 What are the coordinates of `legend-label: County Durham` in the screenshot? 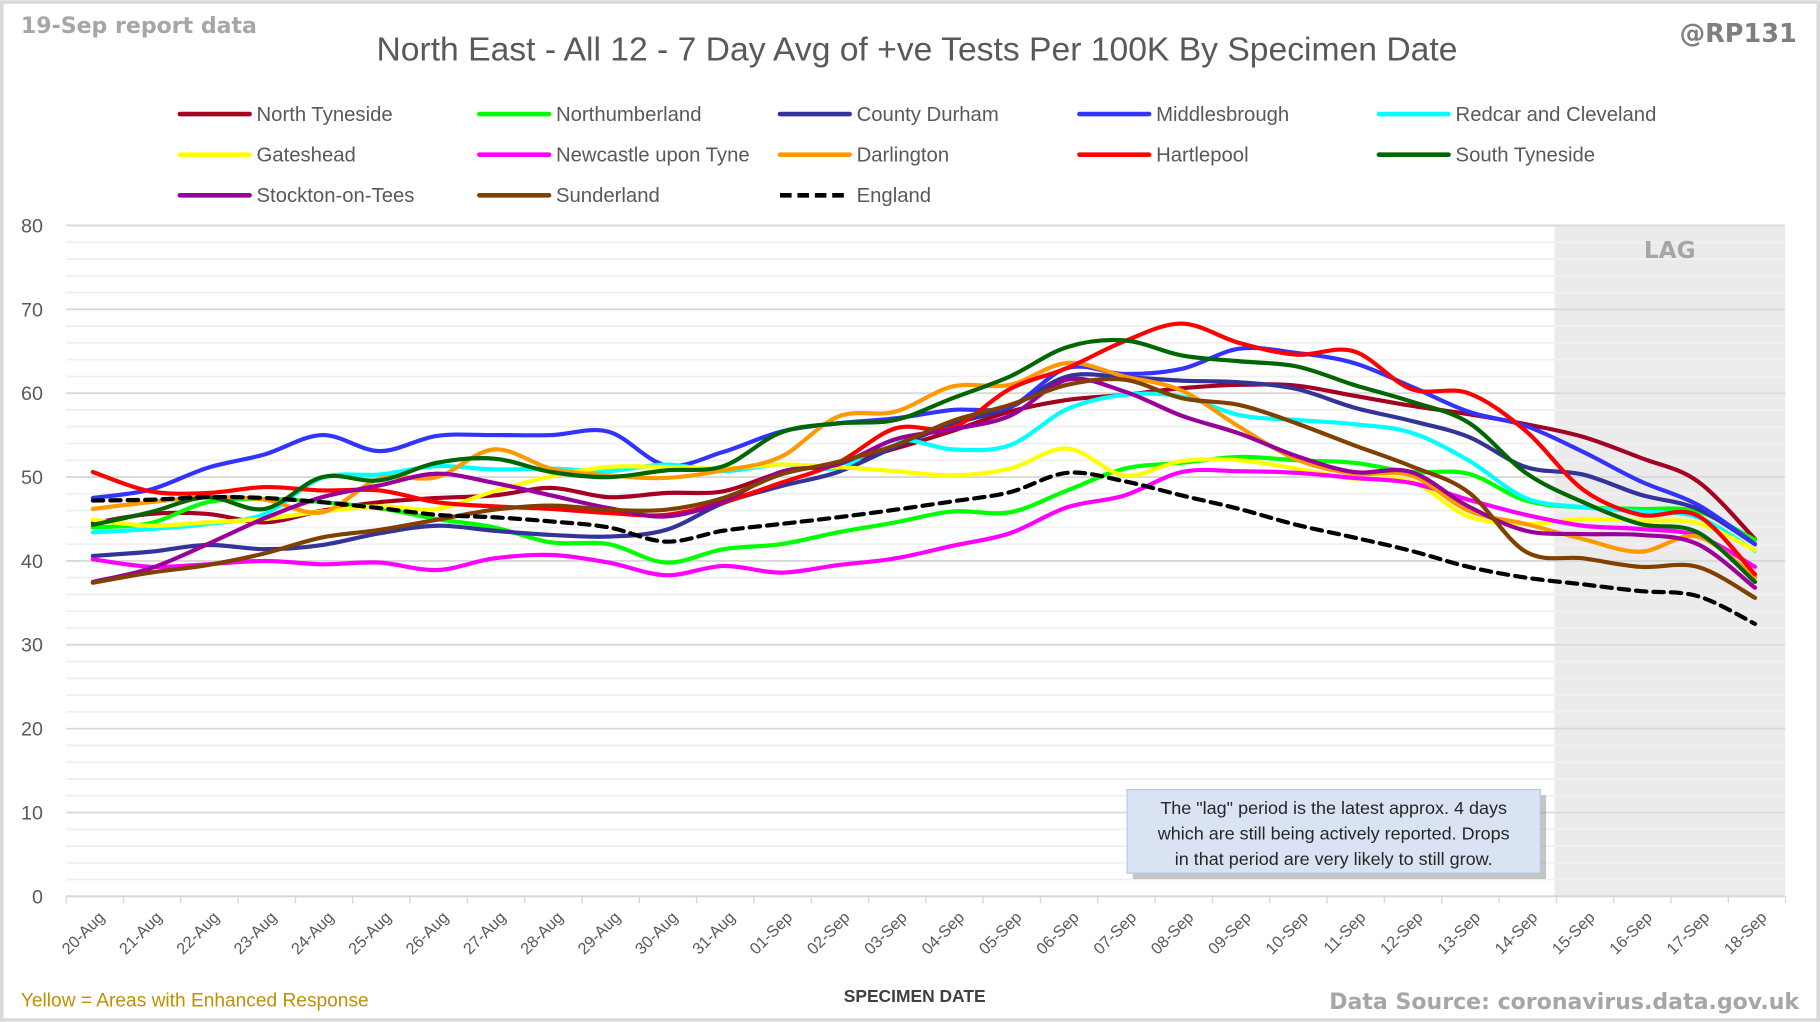 It's located at (928, 115).